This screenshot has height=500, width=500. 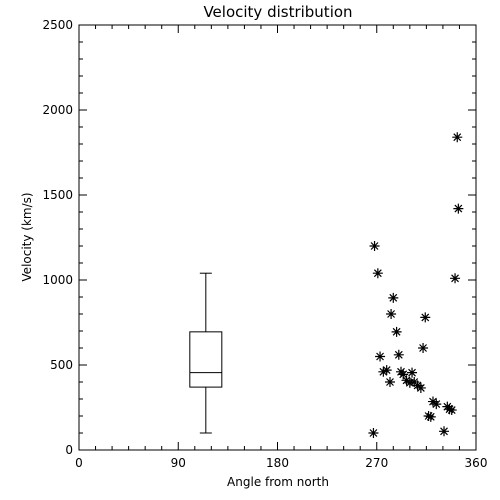 I want to click on y-axis-label: Velocity (km/s), so click(x=27, y=236).